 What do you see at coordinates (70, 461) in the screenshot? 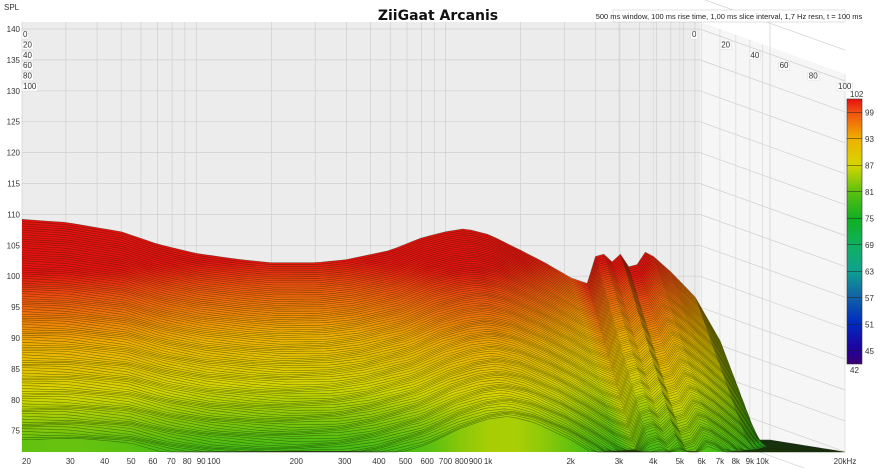
I see `x-tick-label: 30` at bounding box center [70, 461].